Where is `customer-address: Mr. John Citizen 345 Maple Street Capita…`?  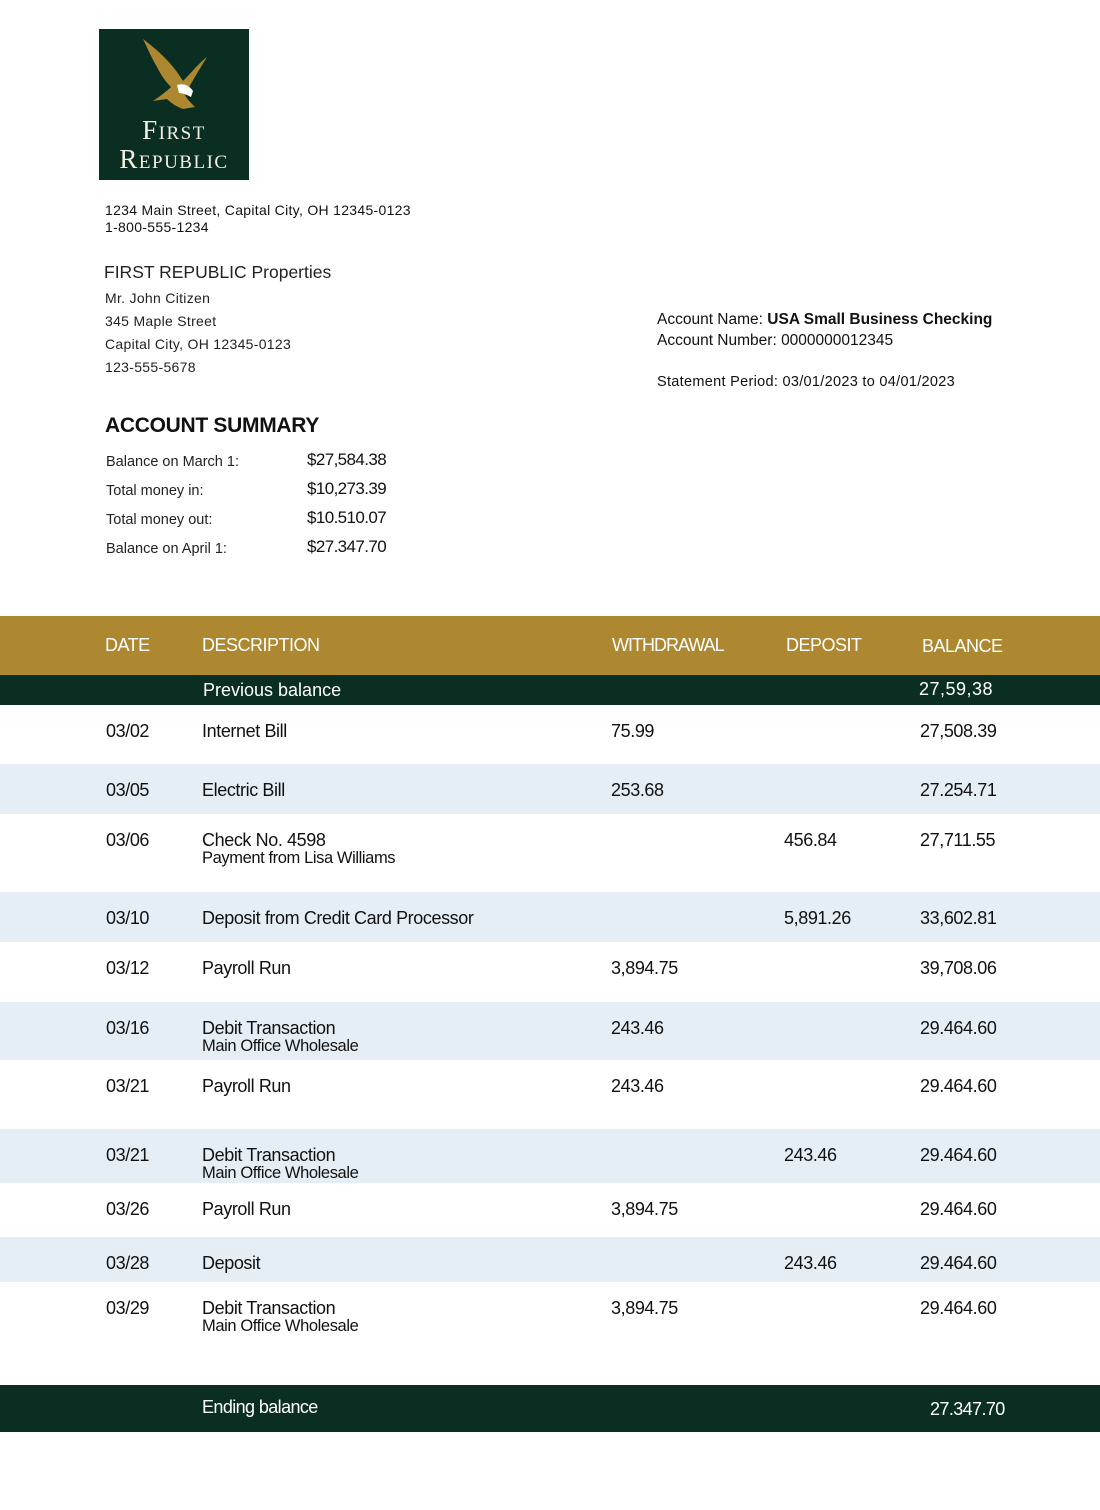
customer-address: Mr. John Citizen 345 Maple Street Capita… is located at coordinates (198, 333).